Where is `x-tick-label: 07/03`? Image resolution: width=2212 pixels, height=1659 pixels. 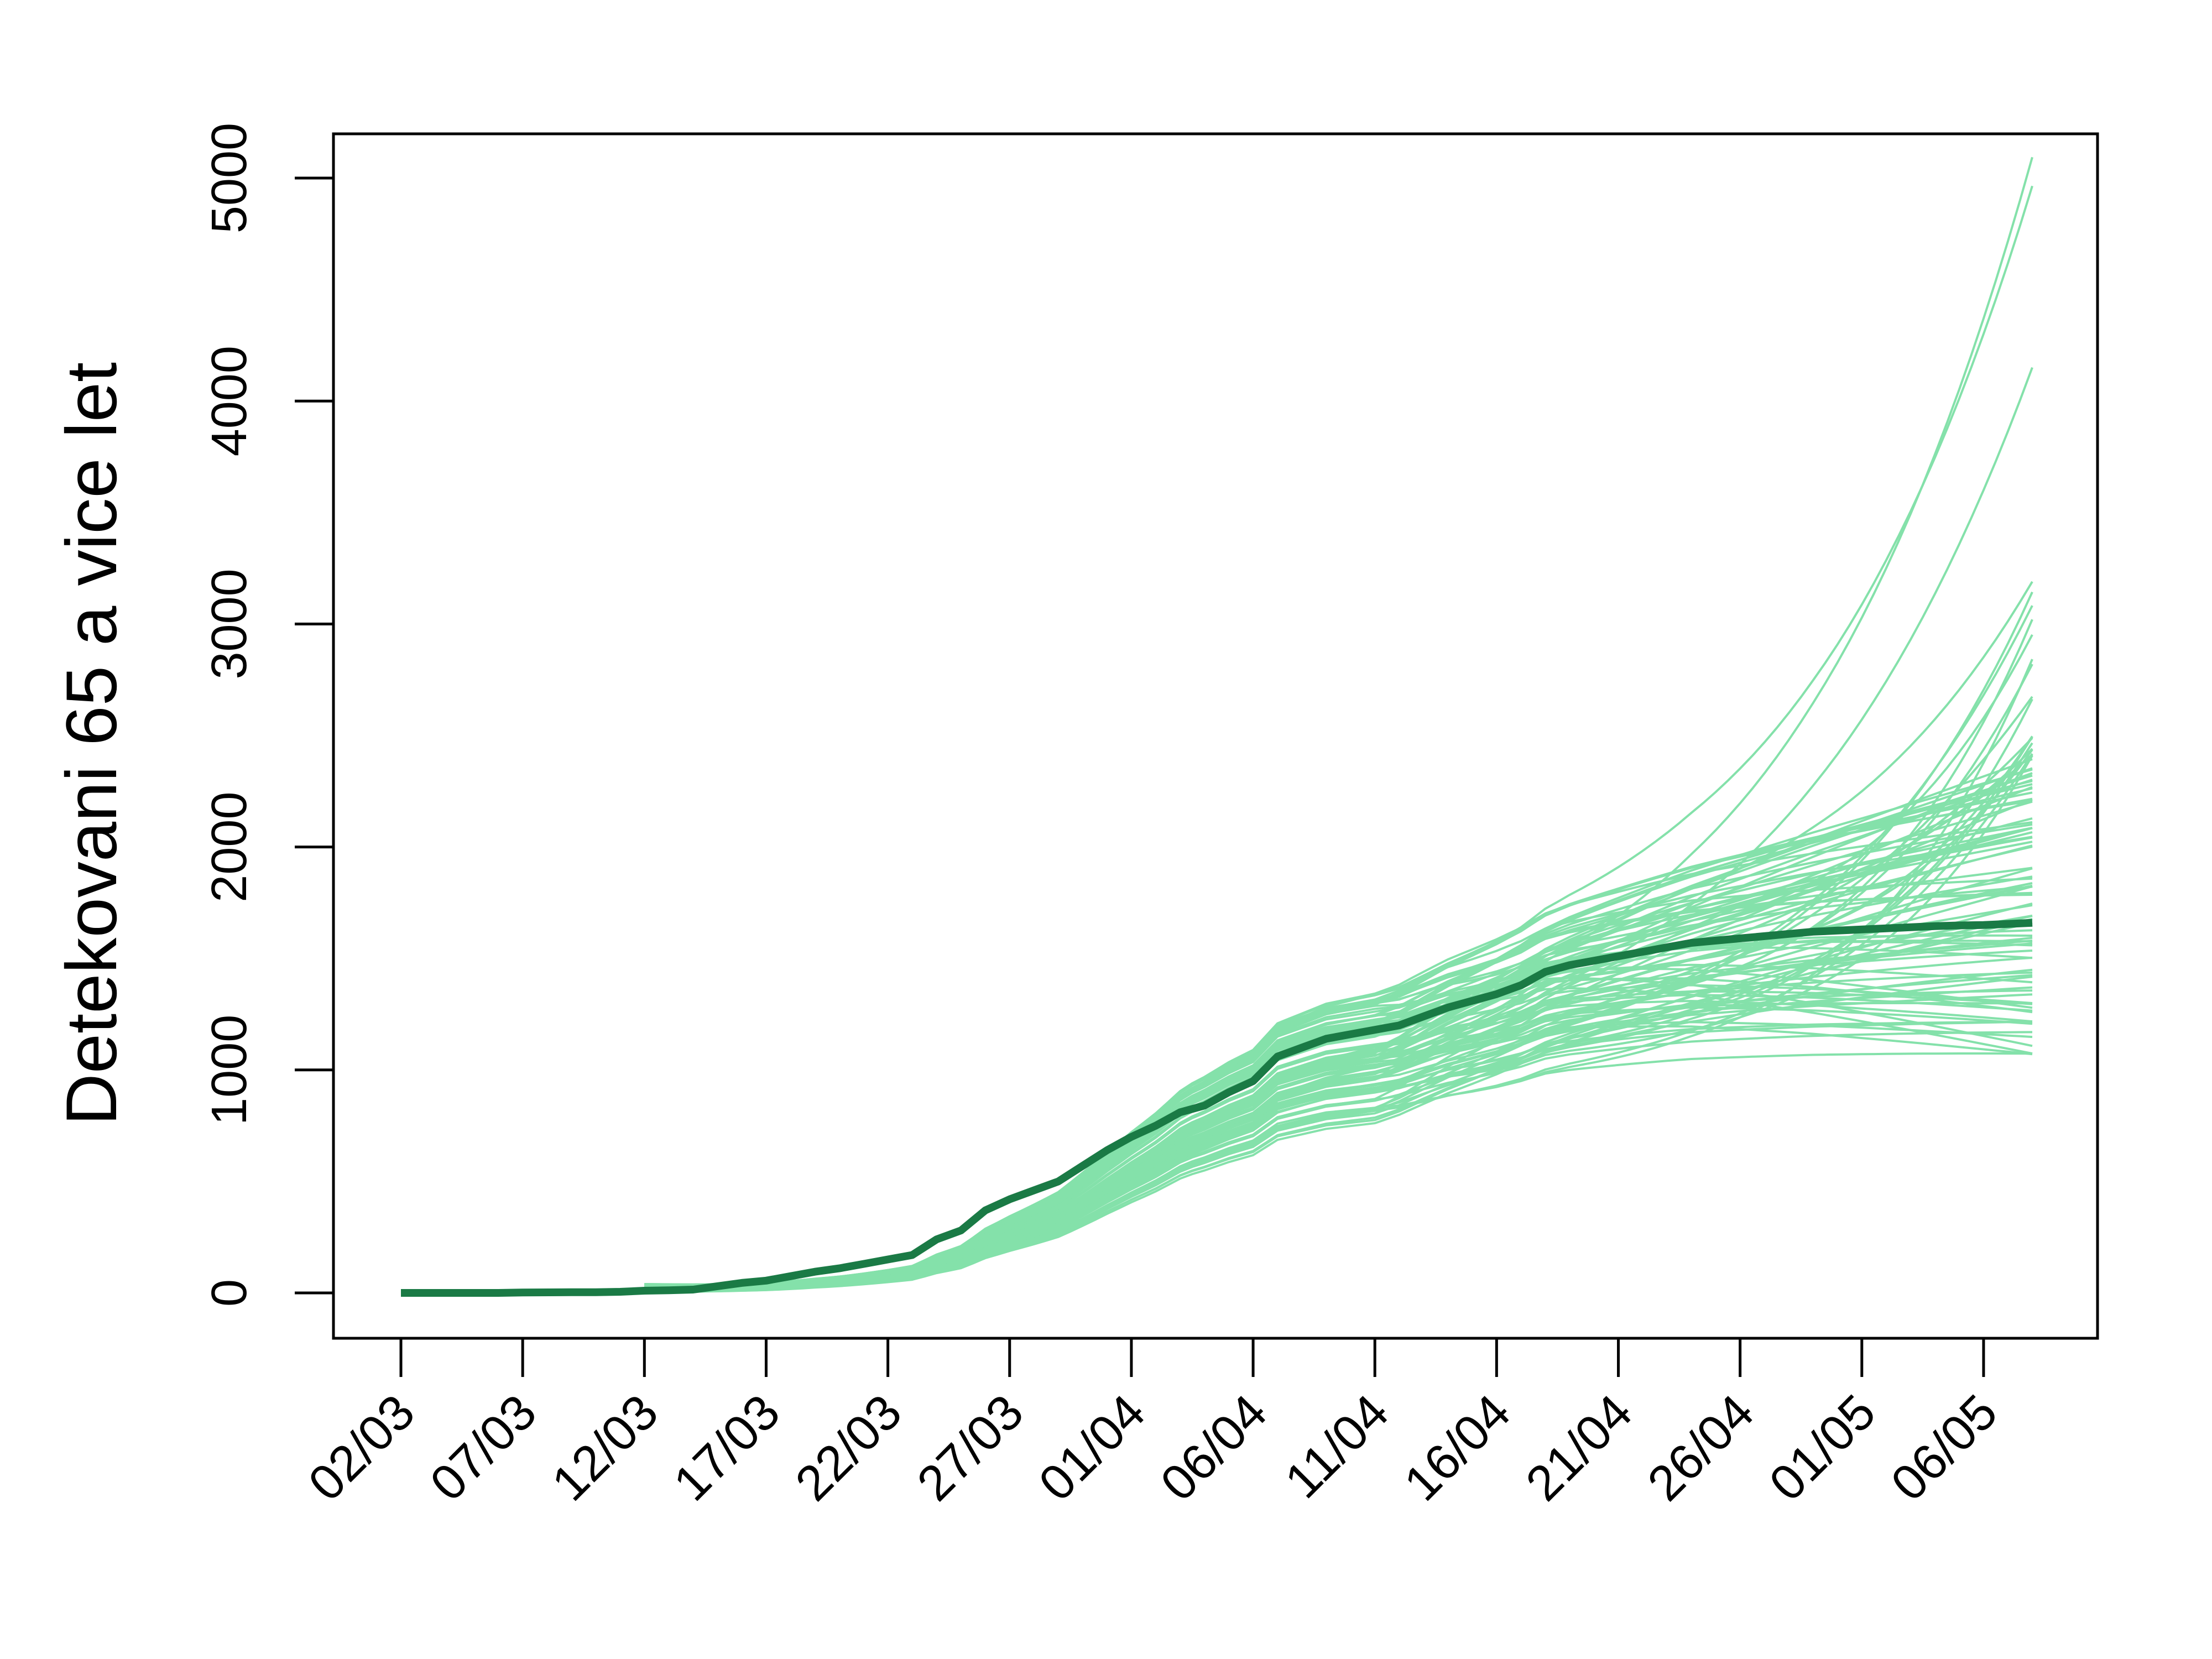 x-tick-label: 07/03 is located at coordinates (484, 1447).